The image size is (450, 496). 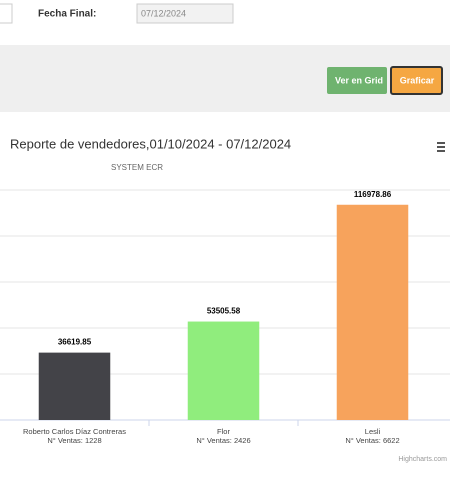 I want to click on x-tick-detail: N° Ventas: 2426, so click(x=223, y=440).